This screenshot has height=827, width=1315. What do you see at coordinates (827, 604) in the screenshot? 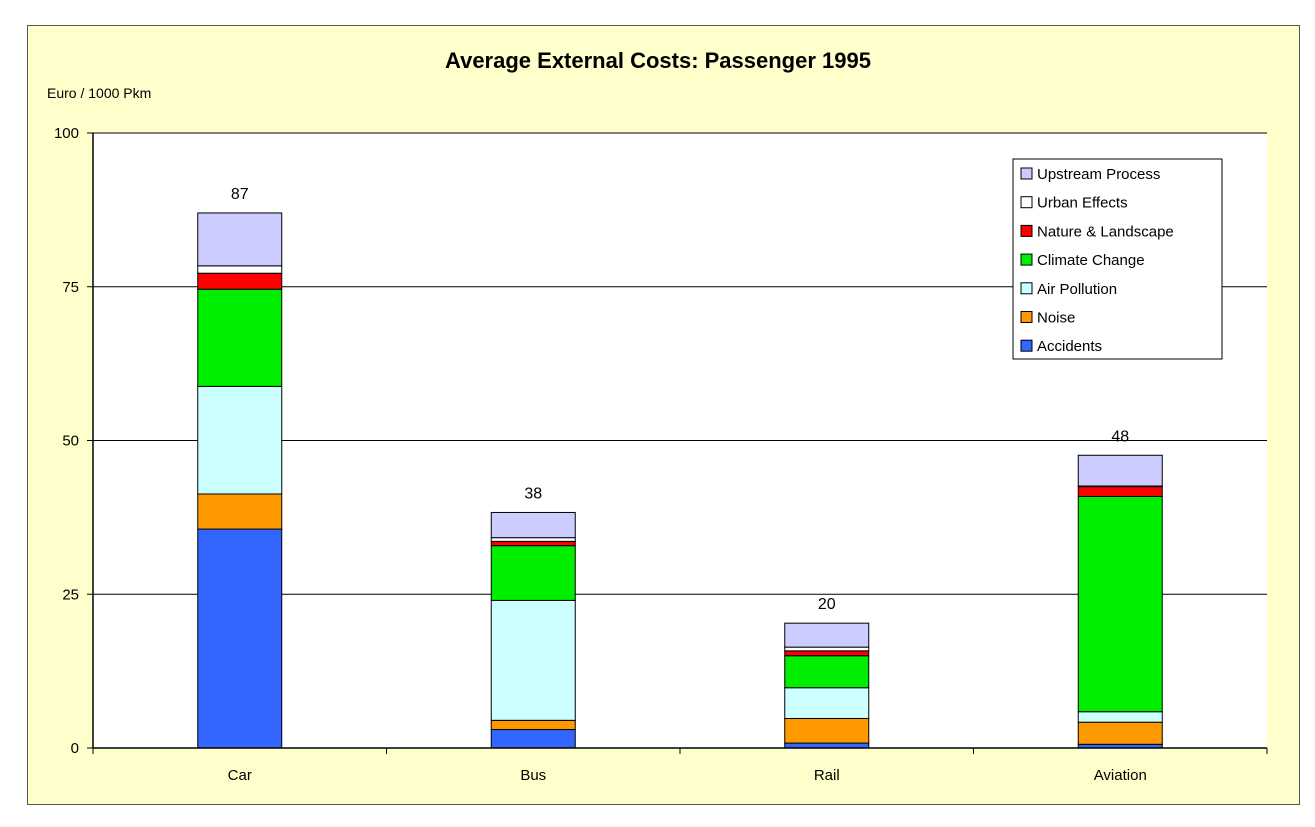
I see `total-label: 20` at bounding box center [827, 604].